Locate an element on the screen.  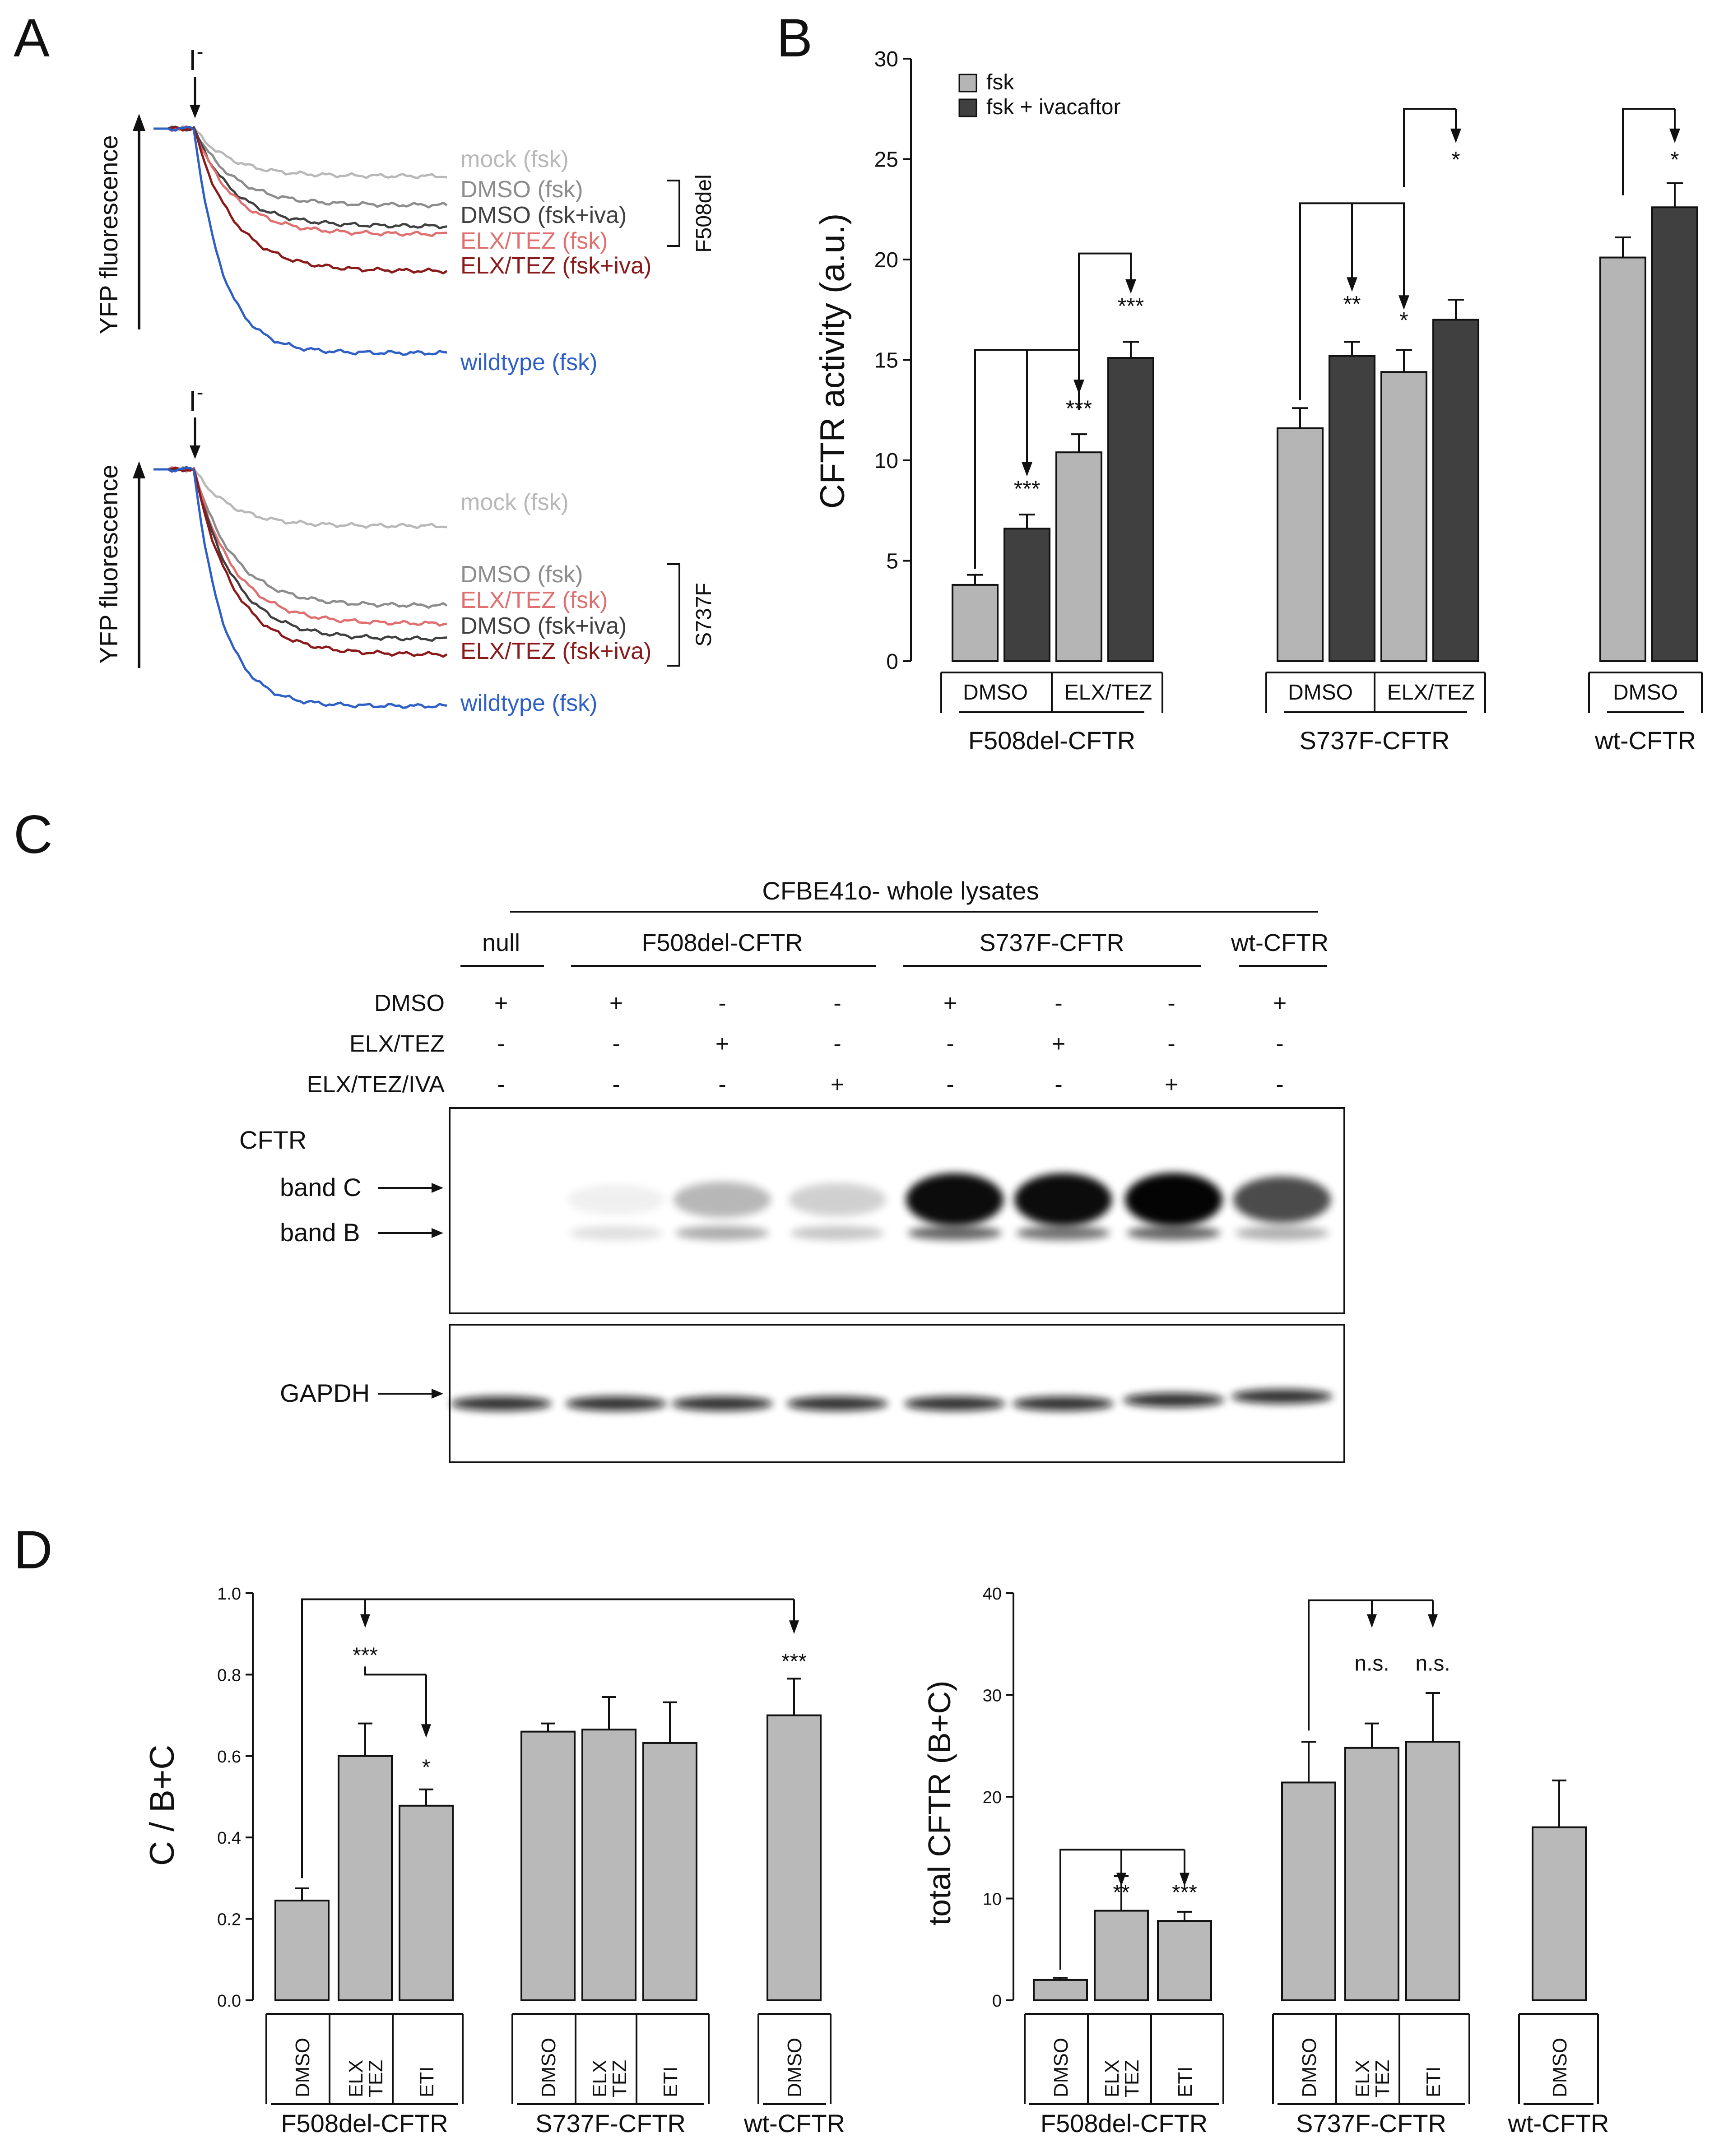
panel-d-ytick-label: 0.8 is located at coordinates (229, 1675).